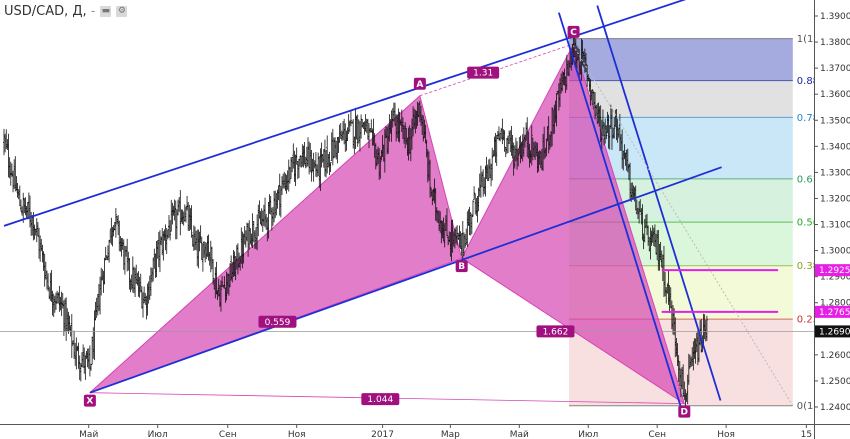 This screenshot has height=439, width=850. What do you see at coordinates (835, 147) in the screenshot?
I see `price-tick-label: 1.3400` at bounding box center [835, 147].